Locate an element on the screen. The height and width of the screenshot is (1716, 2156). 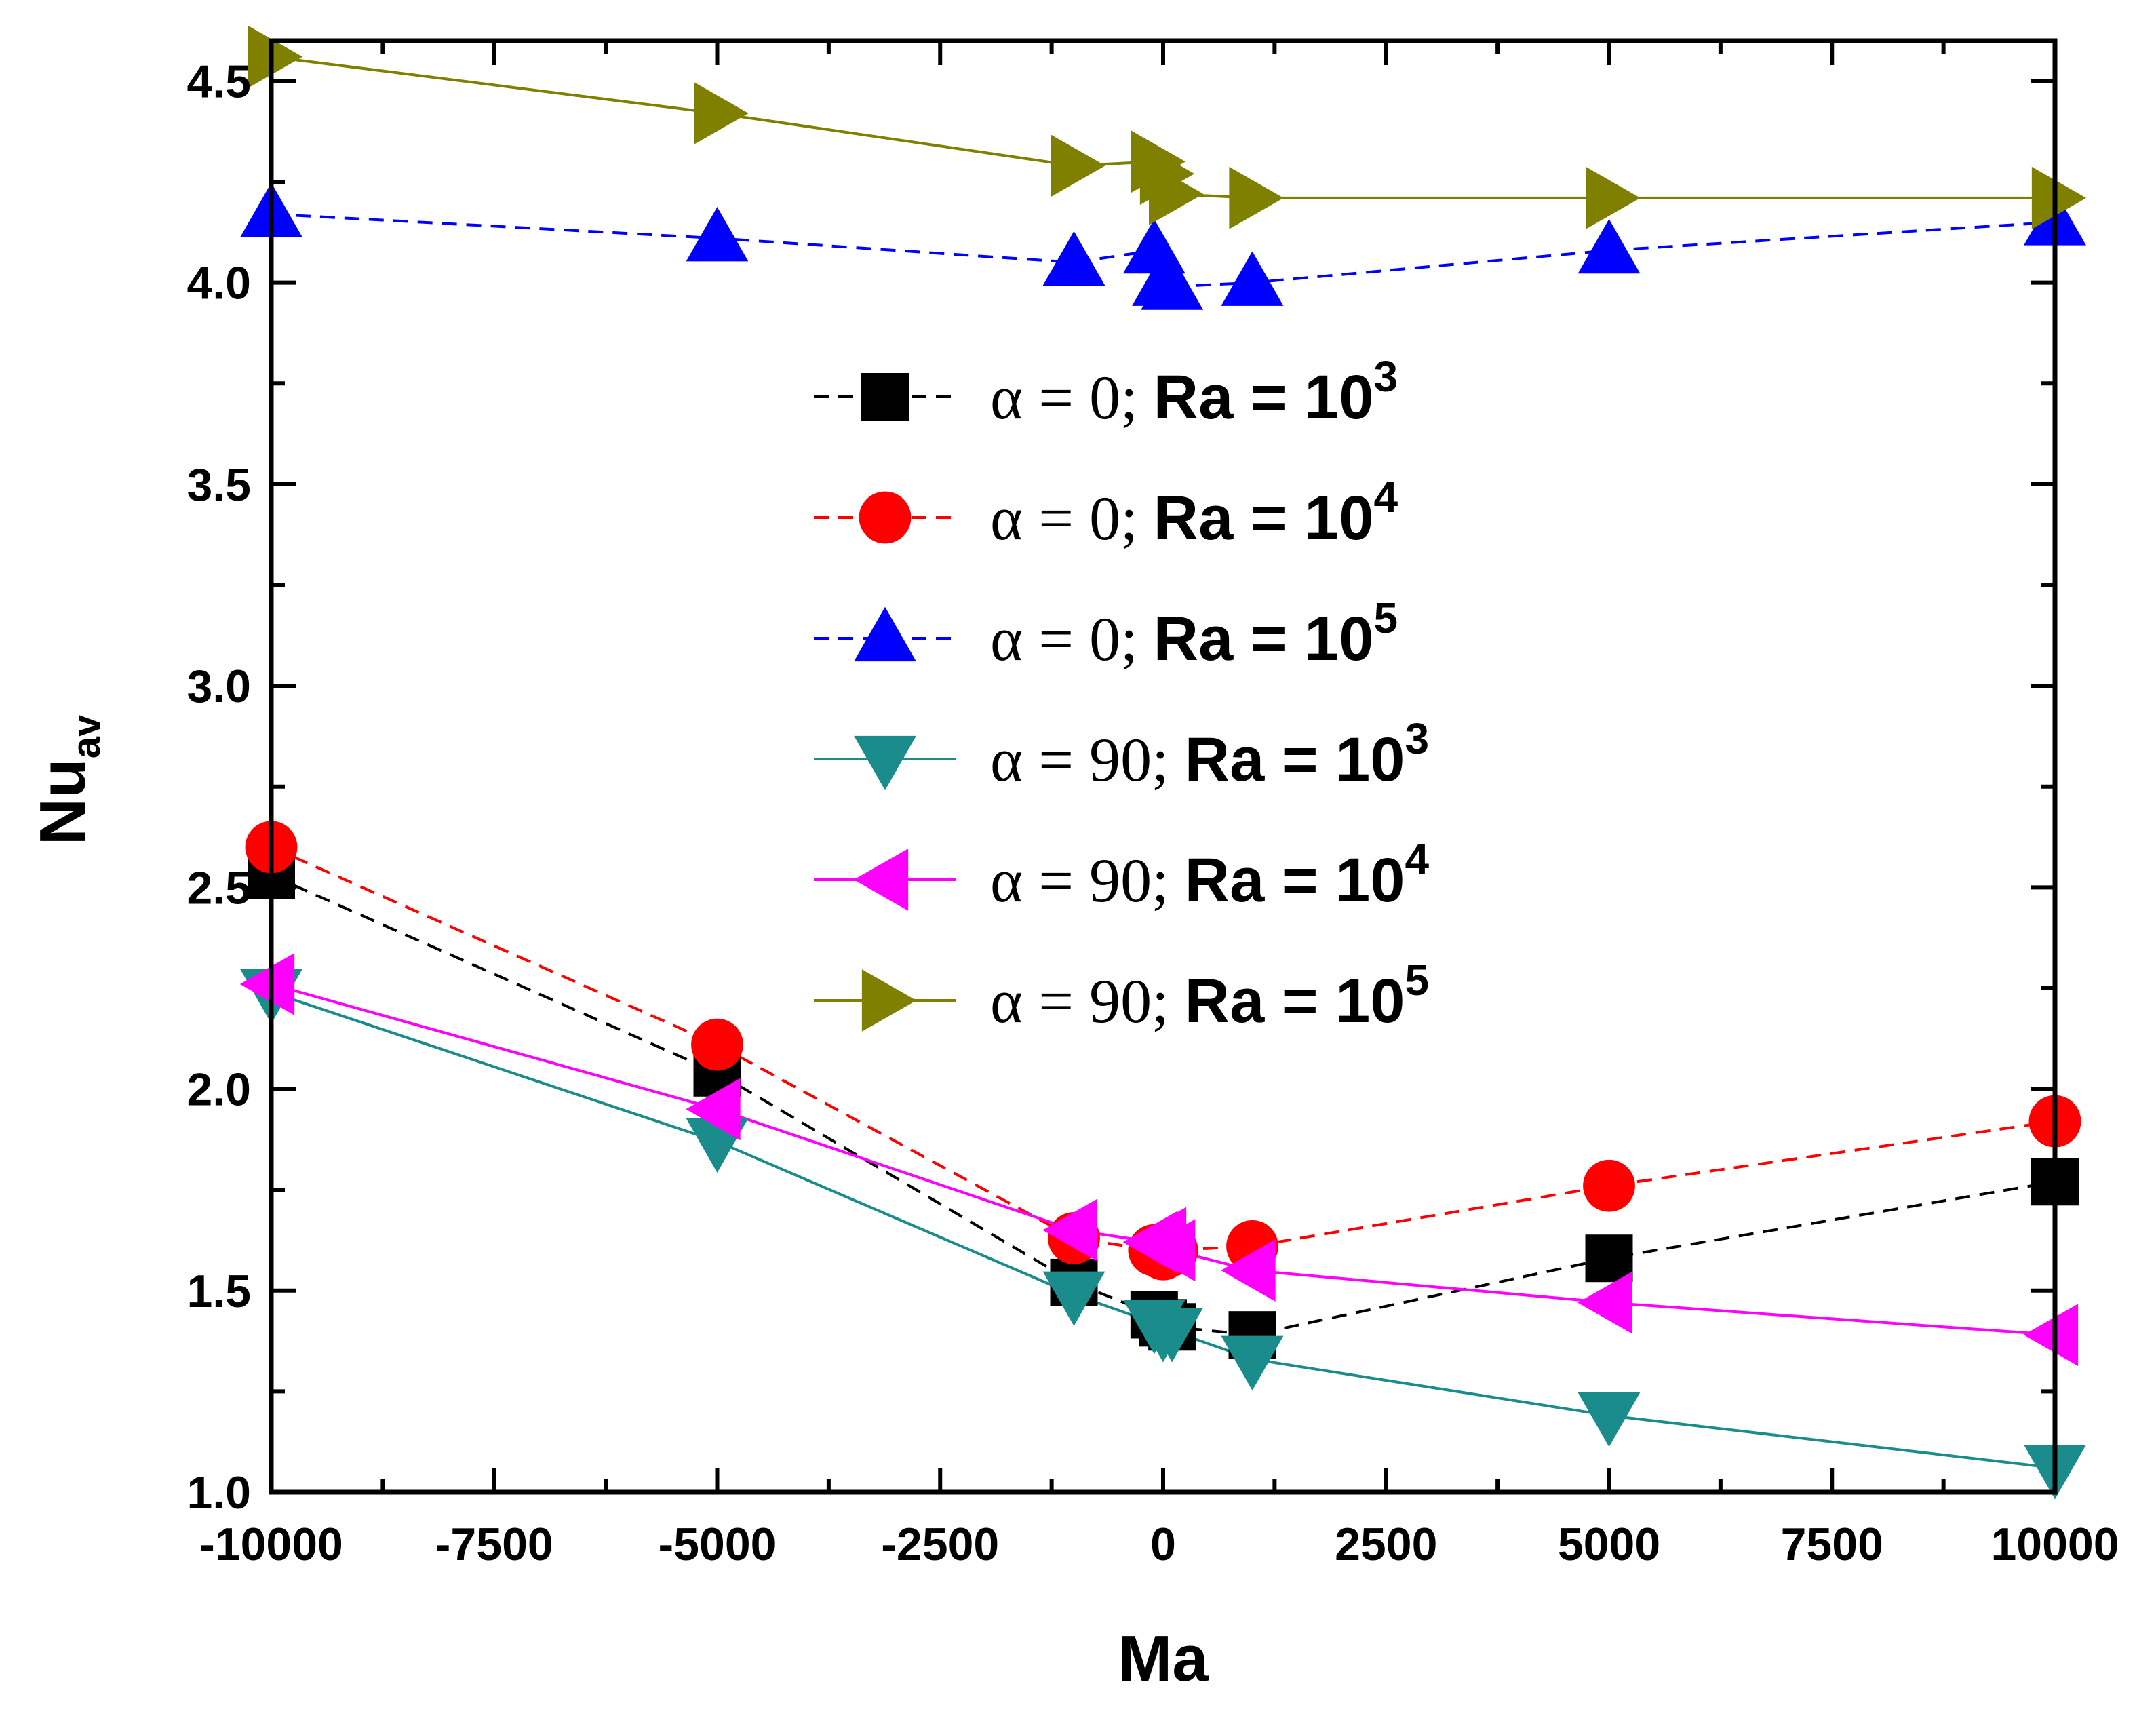
y-axis-title-subscript: av is located at coordinates (86, 737).